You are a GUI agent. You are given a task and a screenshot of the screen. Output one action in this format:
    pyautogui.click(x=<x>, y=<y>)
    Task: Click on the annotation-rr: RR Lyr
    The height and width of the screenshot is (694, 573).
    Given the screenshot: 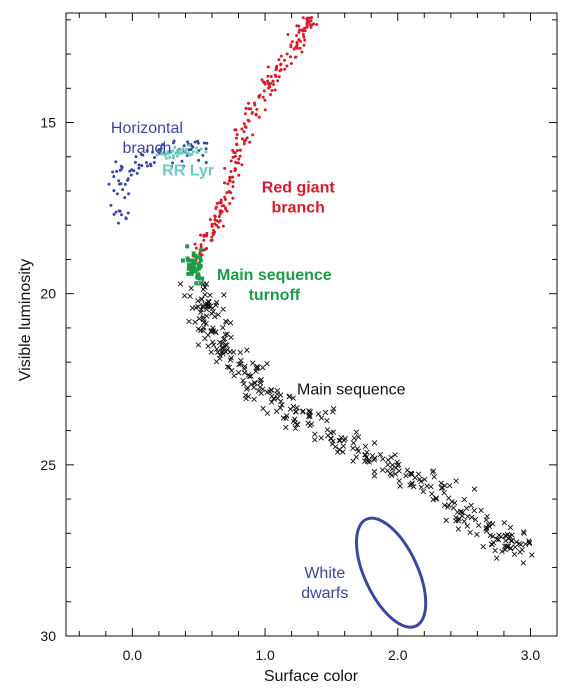 What is the action you would take?
    pyautogui.click(x=188, y=171)
    